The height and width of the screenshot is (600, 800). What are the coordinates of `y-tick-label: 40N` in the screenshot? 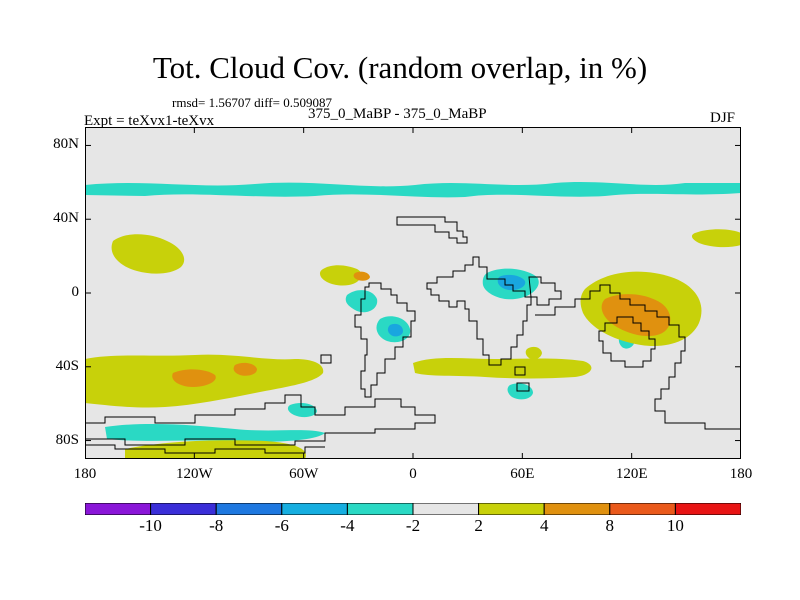 It's located at (66, 218).